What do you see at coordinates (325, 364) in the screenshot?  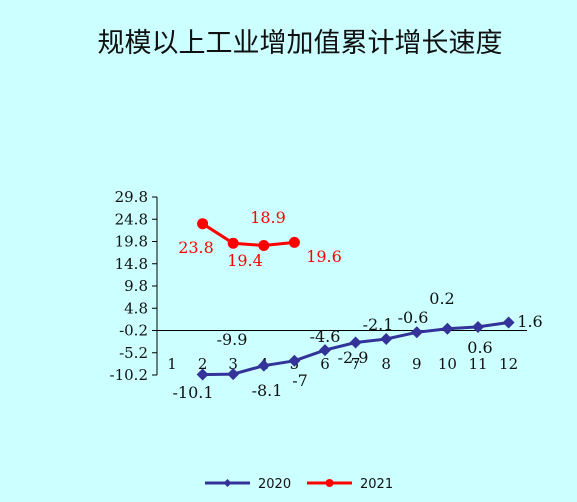 I see `x-tick-label: 6` at bounding box center [325, 364].